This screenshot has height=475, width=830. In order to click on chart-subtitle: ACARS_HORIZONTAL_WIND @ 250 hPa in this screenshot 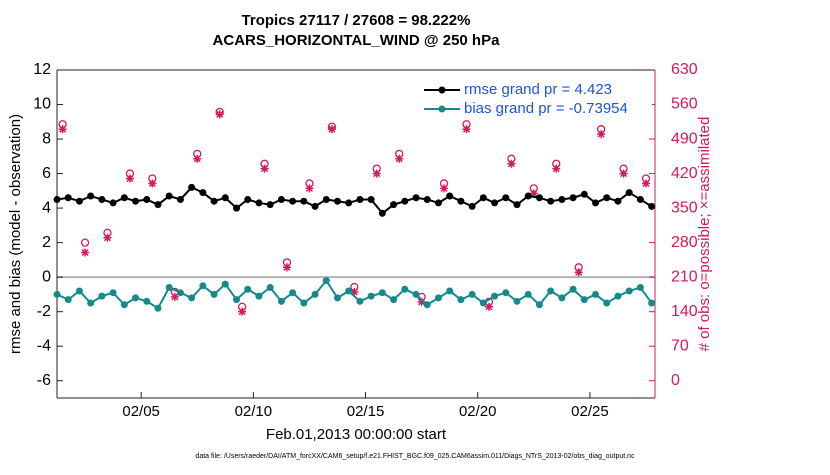, I will do `click(357, 40)`.